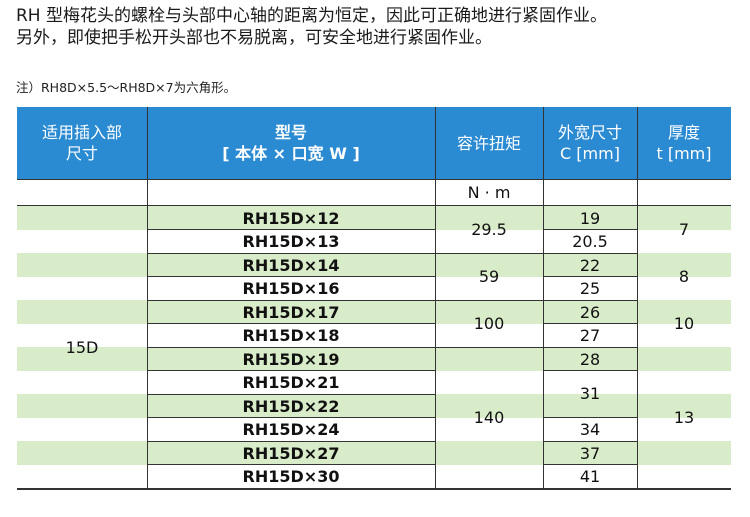 The image size is (750, 517). I want to click on model-cell: RH15D×13, so click(291, 241).